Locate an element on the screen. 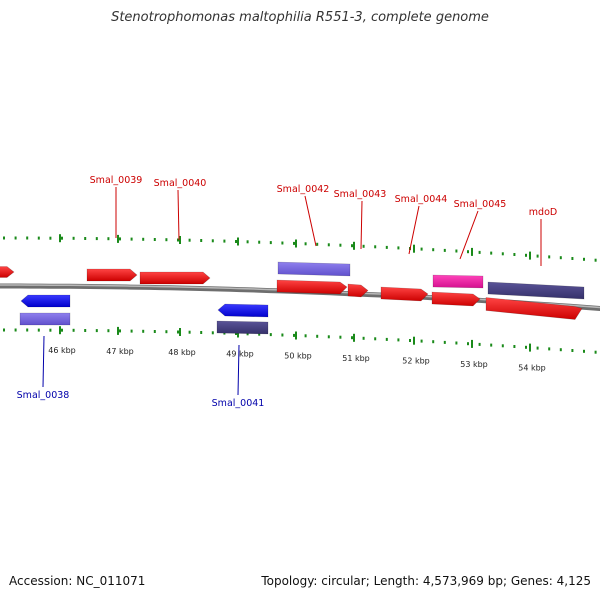 This screenshot has width=600, height=600. accession-label: Accession: is located at coordinates (41, 581).